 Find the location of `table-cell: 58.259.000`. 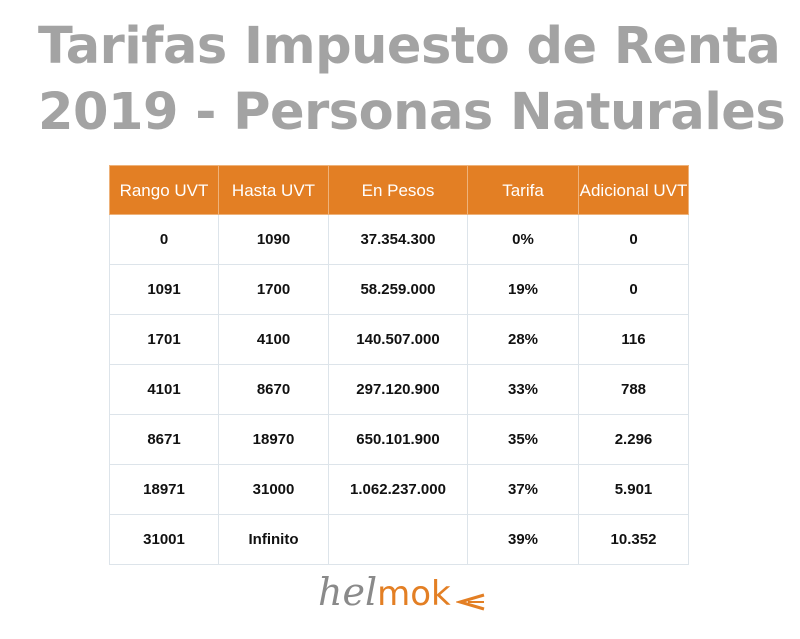

table-cell: 58.259.000 is located at coordinates (398, 289).